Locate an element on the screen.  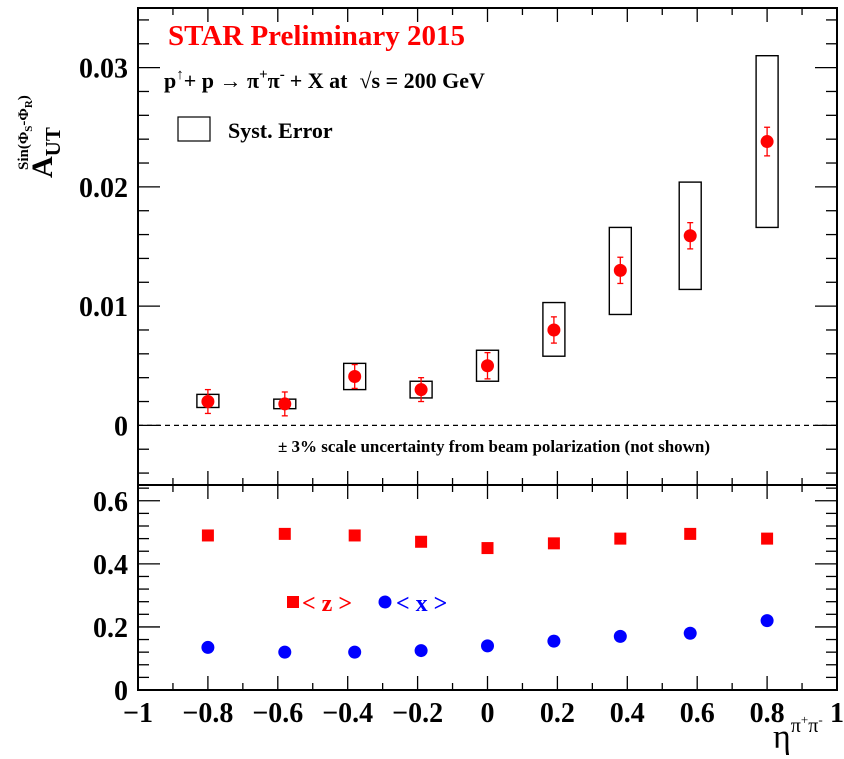
syst-legend-box is located at coordinates (194, 129).